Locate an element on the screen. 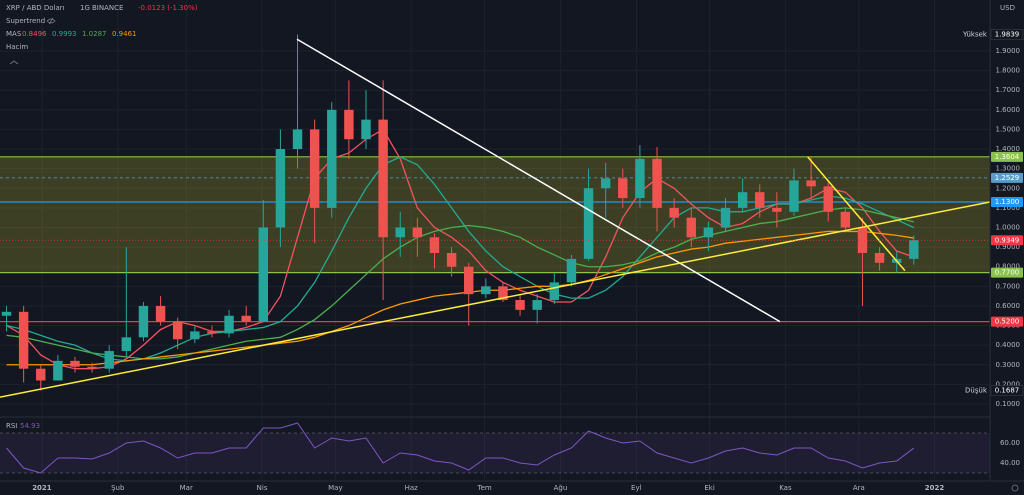 This screenshot has height=495, width=1024. y-tick-label: 0.1000 is located at coordinates (1008, 404).